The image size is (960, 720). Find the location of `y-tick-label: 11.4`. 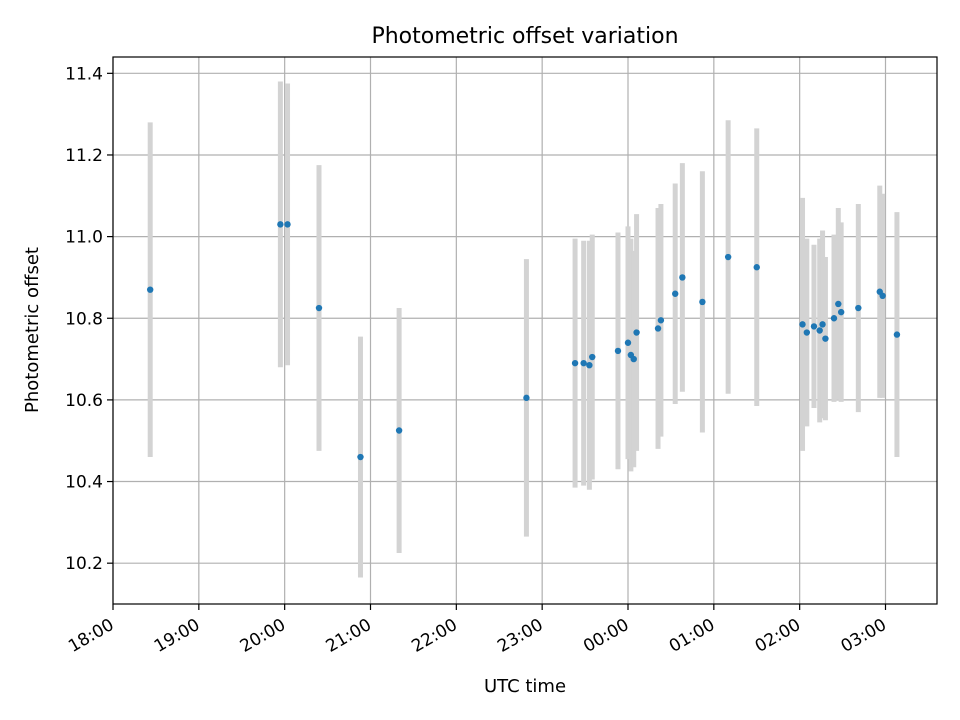

y-tick-label: 11.4 is located at coordinates (84, 74).